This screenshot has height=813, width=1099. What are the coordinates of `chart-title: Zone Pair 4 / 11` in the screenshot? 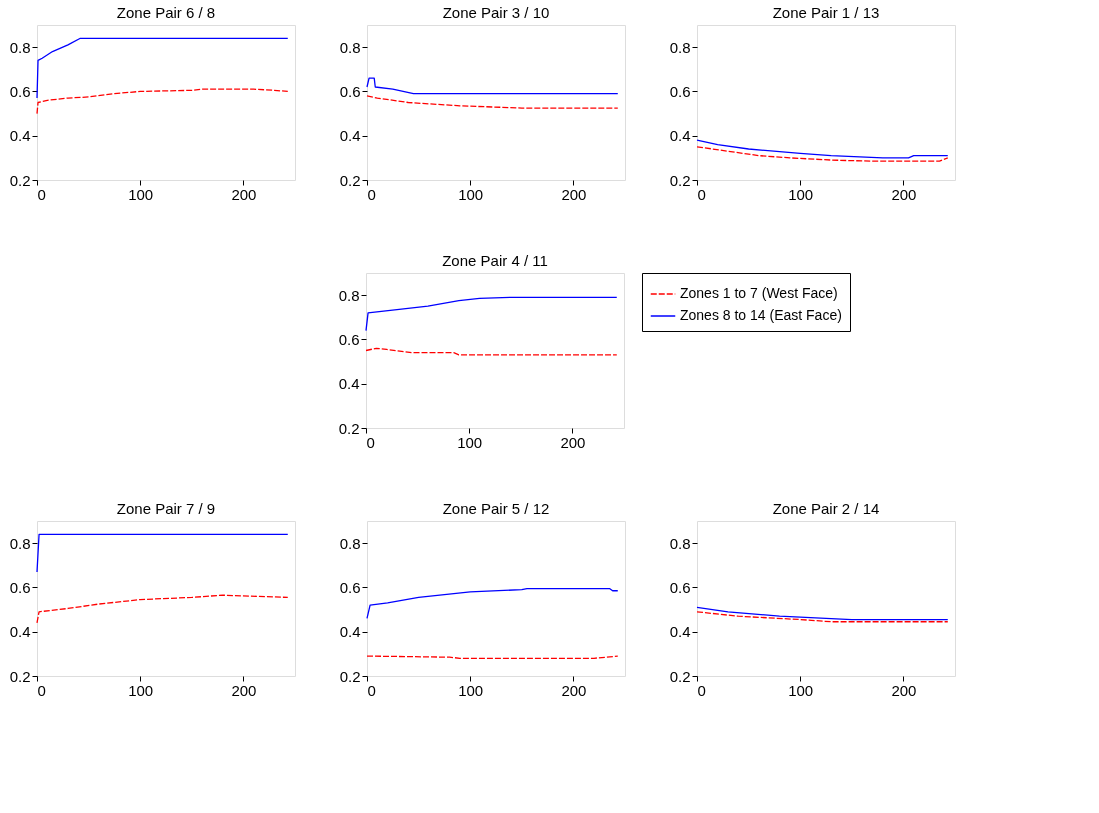 It's located at (495, 260).